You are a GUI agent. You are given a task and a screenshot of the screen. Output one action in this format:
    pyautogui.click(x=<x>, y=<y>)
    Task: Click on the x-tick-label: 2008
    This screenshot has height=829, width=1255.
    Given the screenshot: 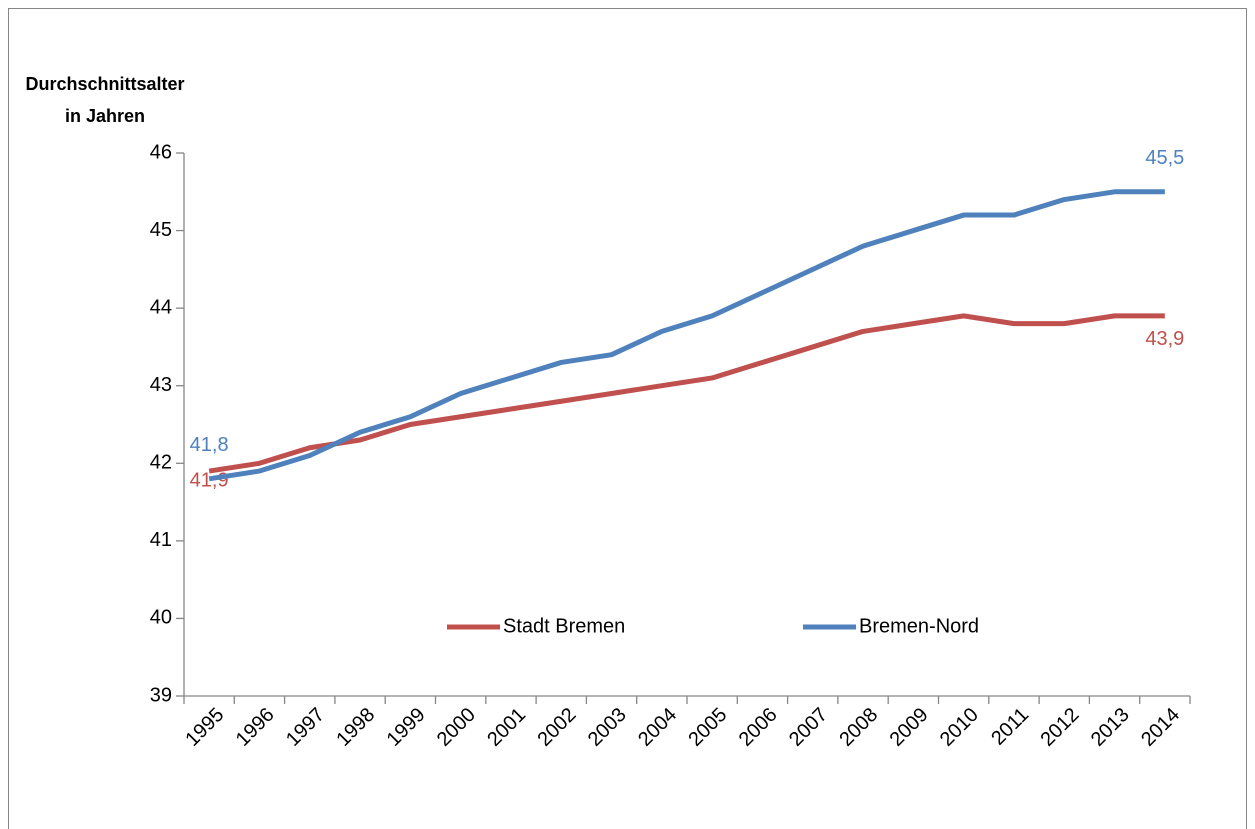 What is the action you would take?
    pyautogui.click(x=858, y=727)
    